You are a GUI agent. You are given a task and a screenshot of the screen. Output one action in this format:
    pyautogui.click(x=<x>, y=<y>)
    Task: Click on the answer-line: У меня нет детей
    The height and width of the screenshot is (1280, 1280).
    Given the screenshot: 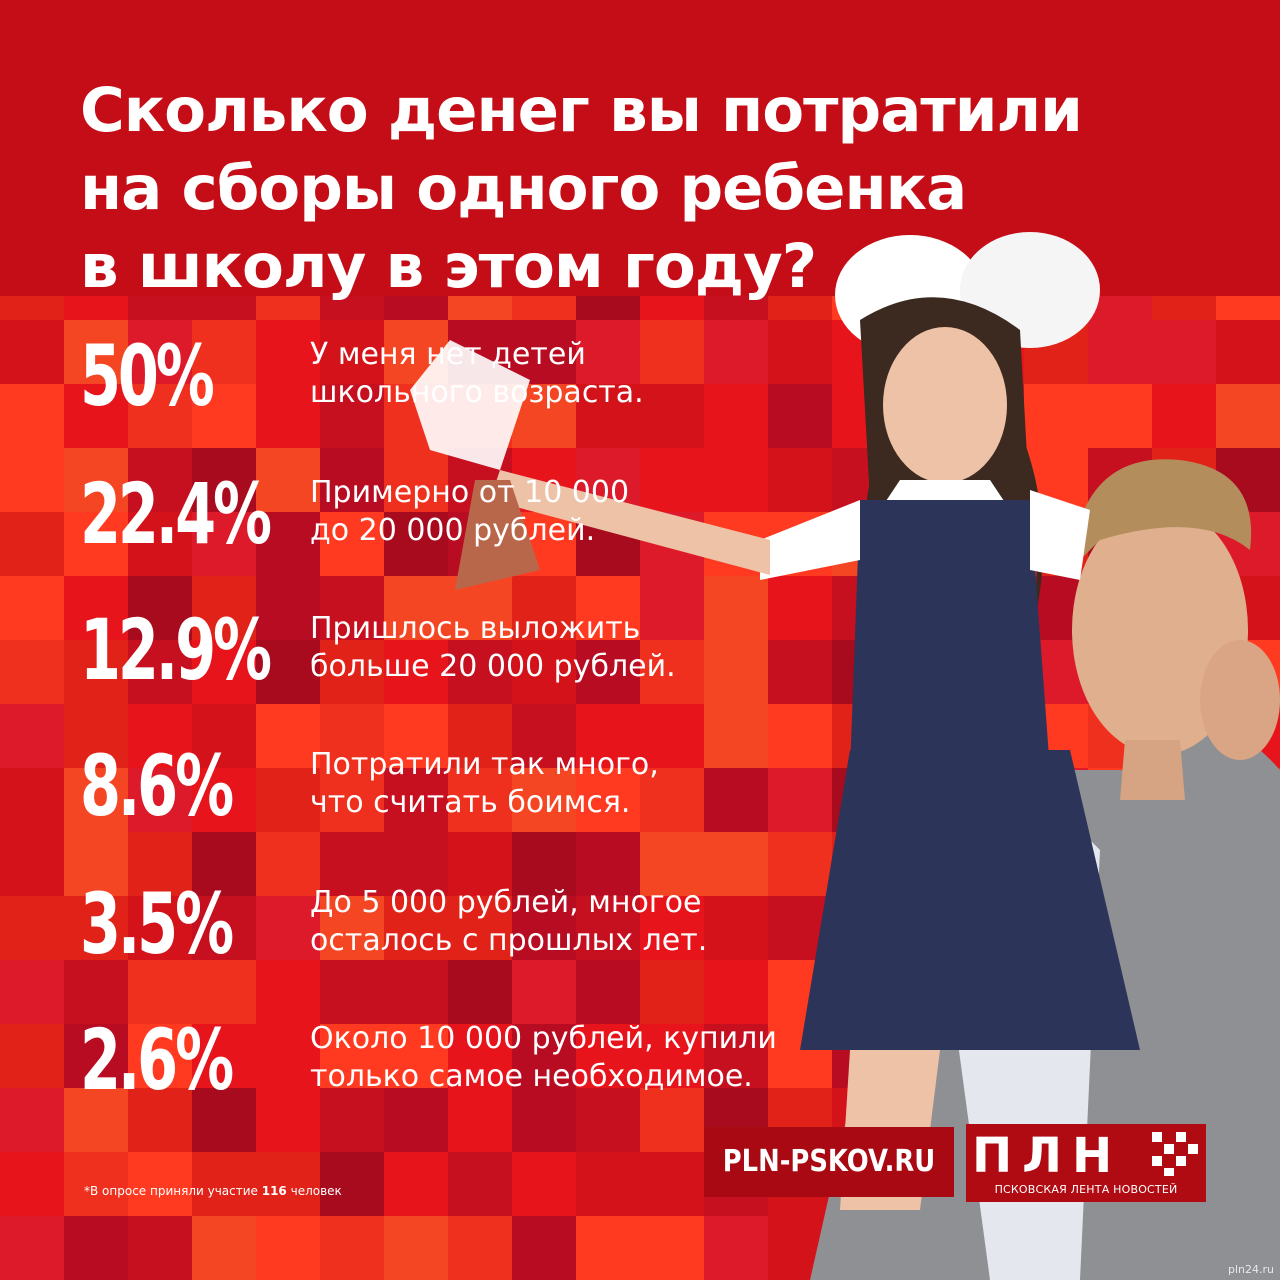 What is the action you would take?
    pyautogui.click(x=448, y=354)
    